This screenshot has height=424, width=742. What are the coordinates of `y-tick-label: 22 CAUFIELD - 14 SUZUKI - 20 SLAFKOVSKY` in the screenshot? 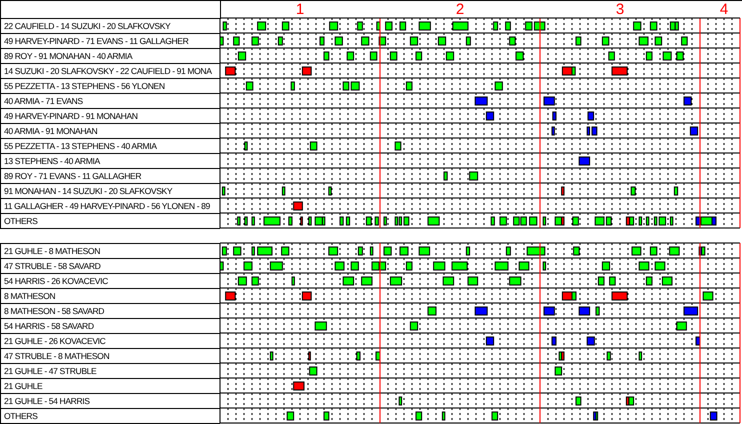 It's located at (88, 26).